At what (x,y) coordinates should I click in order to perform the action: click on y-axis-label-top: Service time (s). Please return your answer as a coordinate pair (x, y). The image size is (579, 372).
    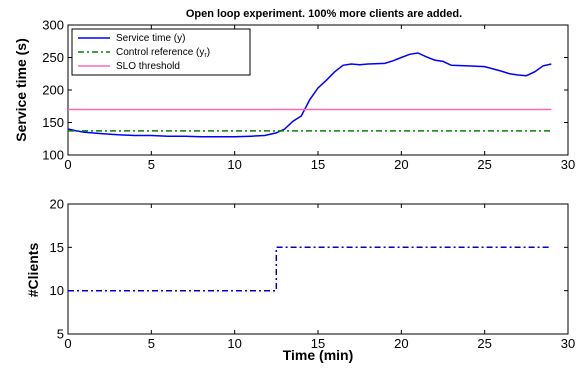
    Looking at the image, I should click on (21, 90).